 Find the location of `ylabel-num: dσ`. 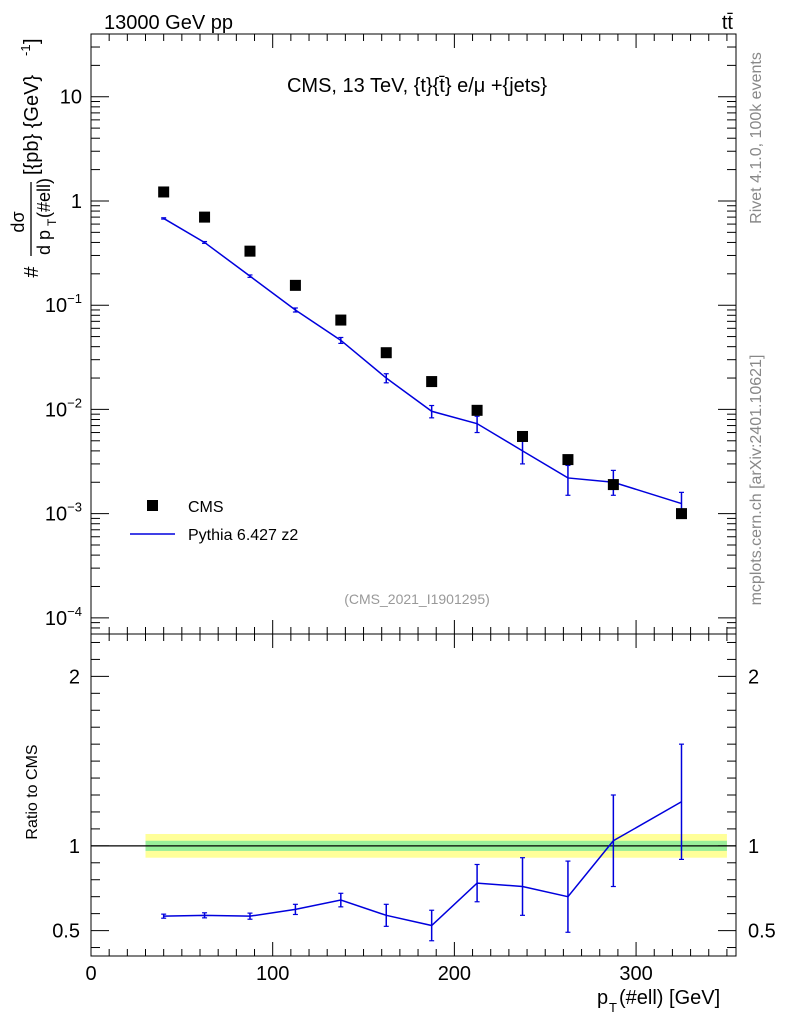

ylabel-num: dσ is located at coordinates (18, 221).